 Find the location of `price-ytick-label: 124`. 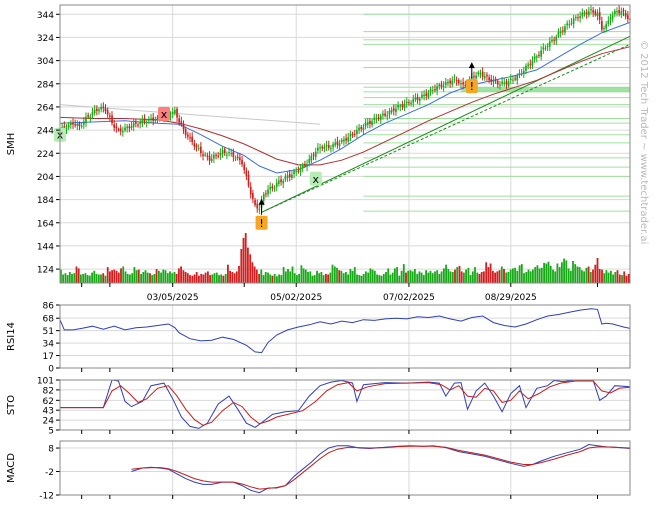

price-ytick-label: 124 is located at coordinates (45, 271).